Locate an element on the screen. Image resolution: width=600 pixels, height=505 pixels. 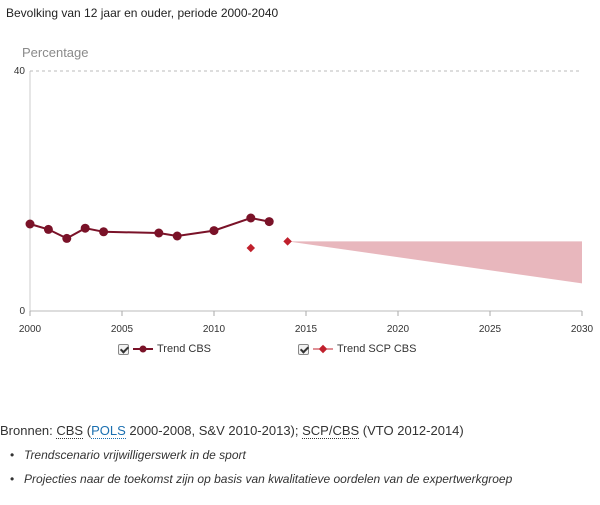
legend-item-trend-scp-cbs: Trend SCP CBS is located at coordinates (357, 349).